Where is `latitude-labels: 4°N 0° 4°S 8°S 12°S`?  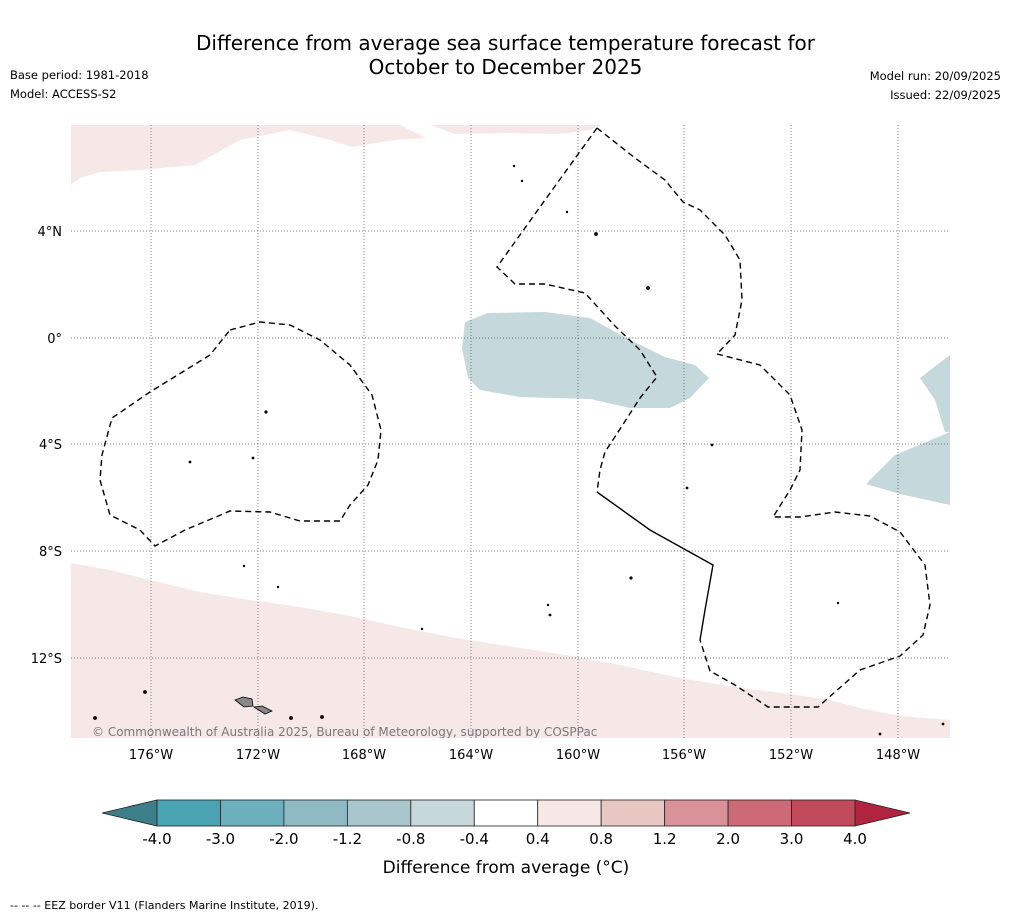 latitude-labels: 4°N 0° 4°S 8°S 12°S is located at coordinates (46, 446).